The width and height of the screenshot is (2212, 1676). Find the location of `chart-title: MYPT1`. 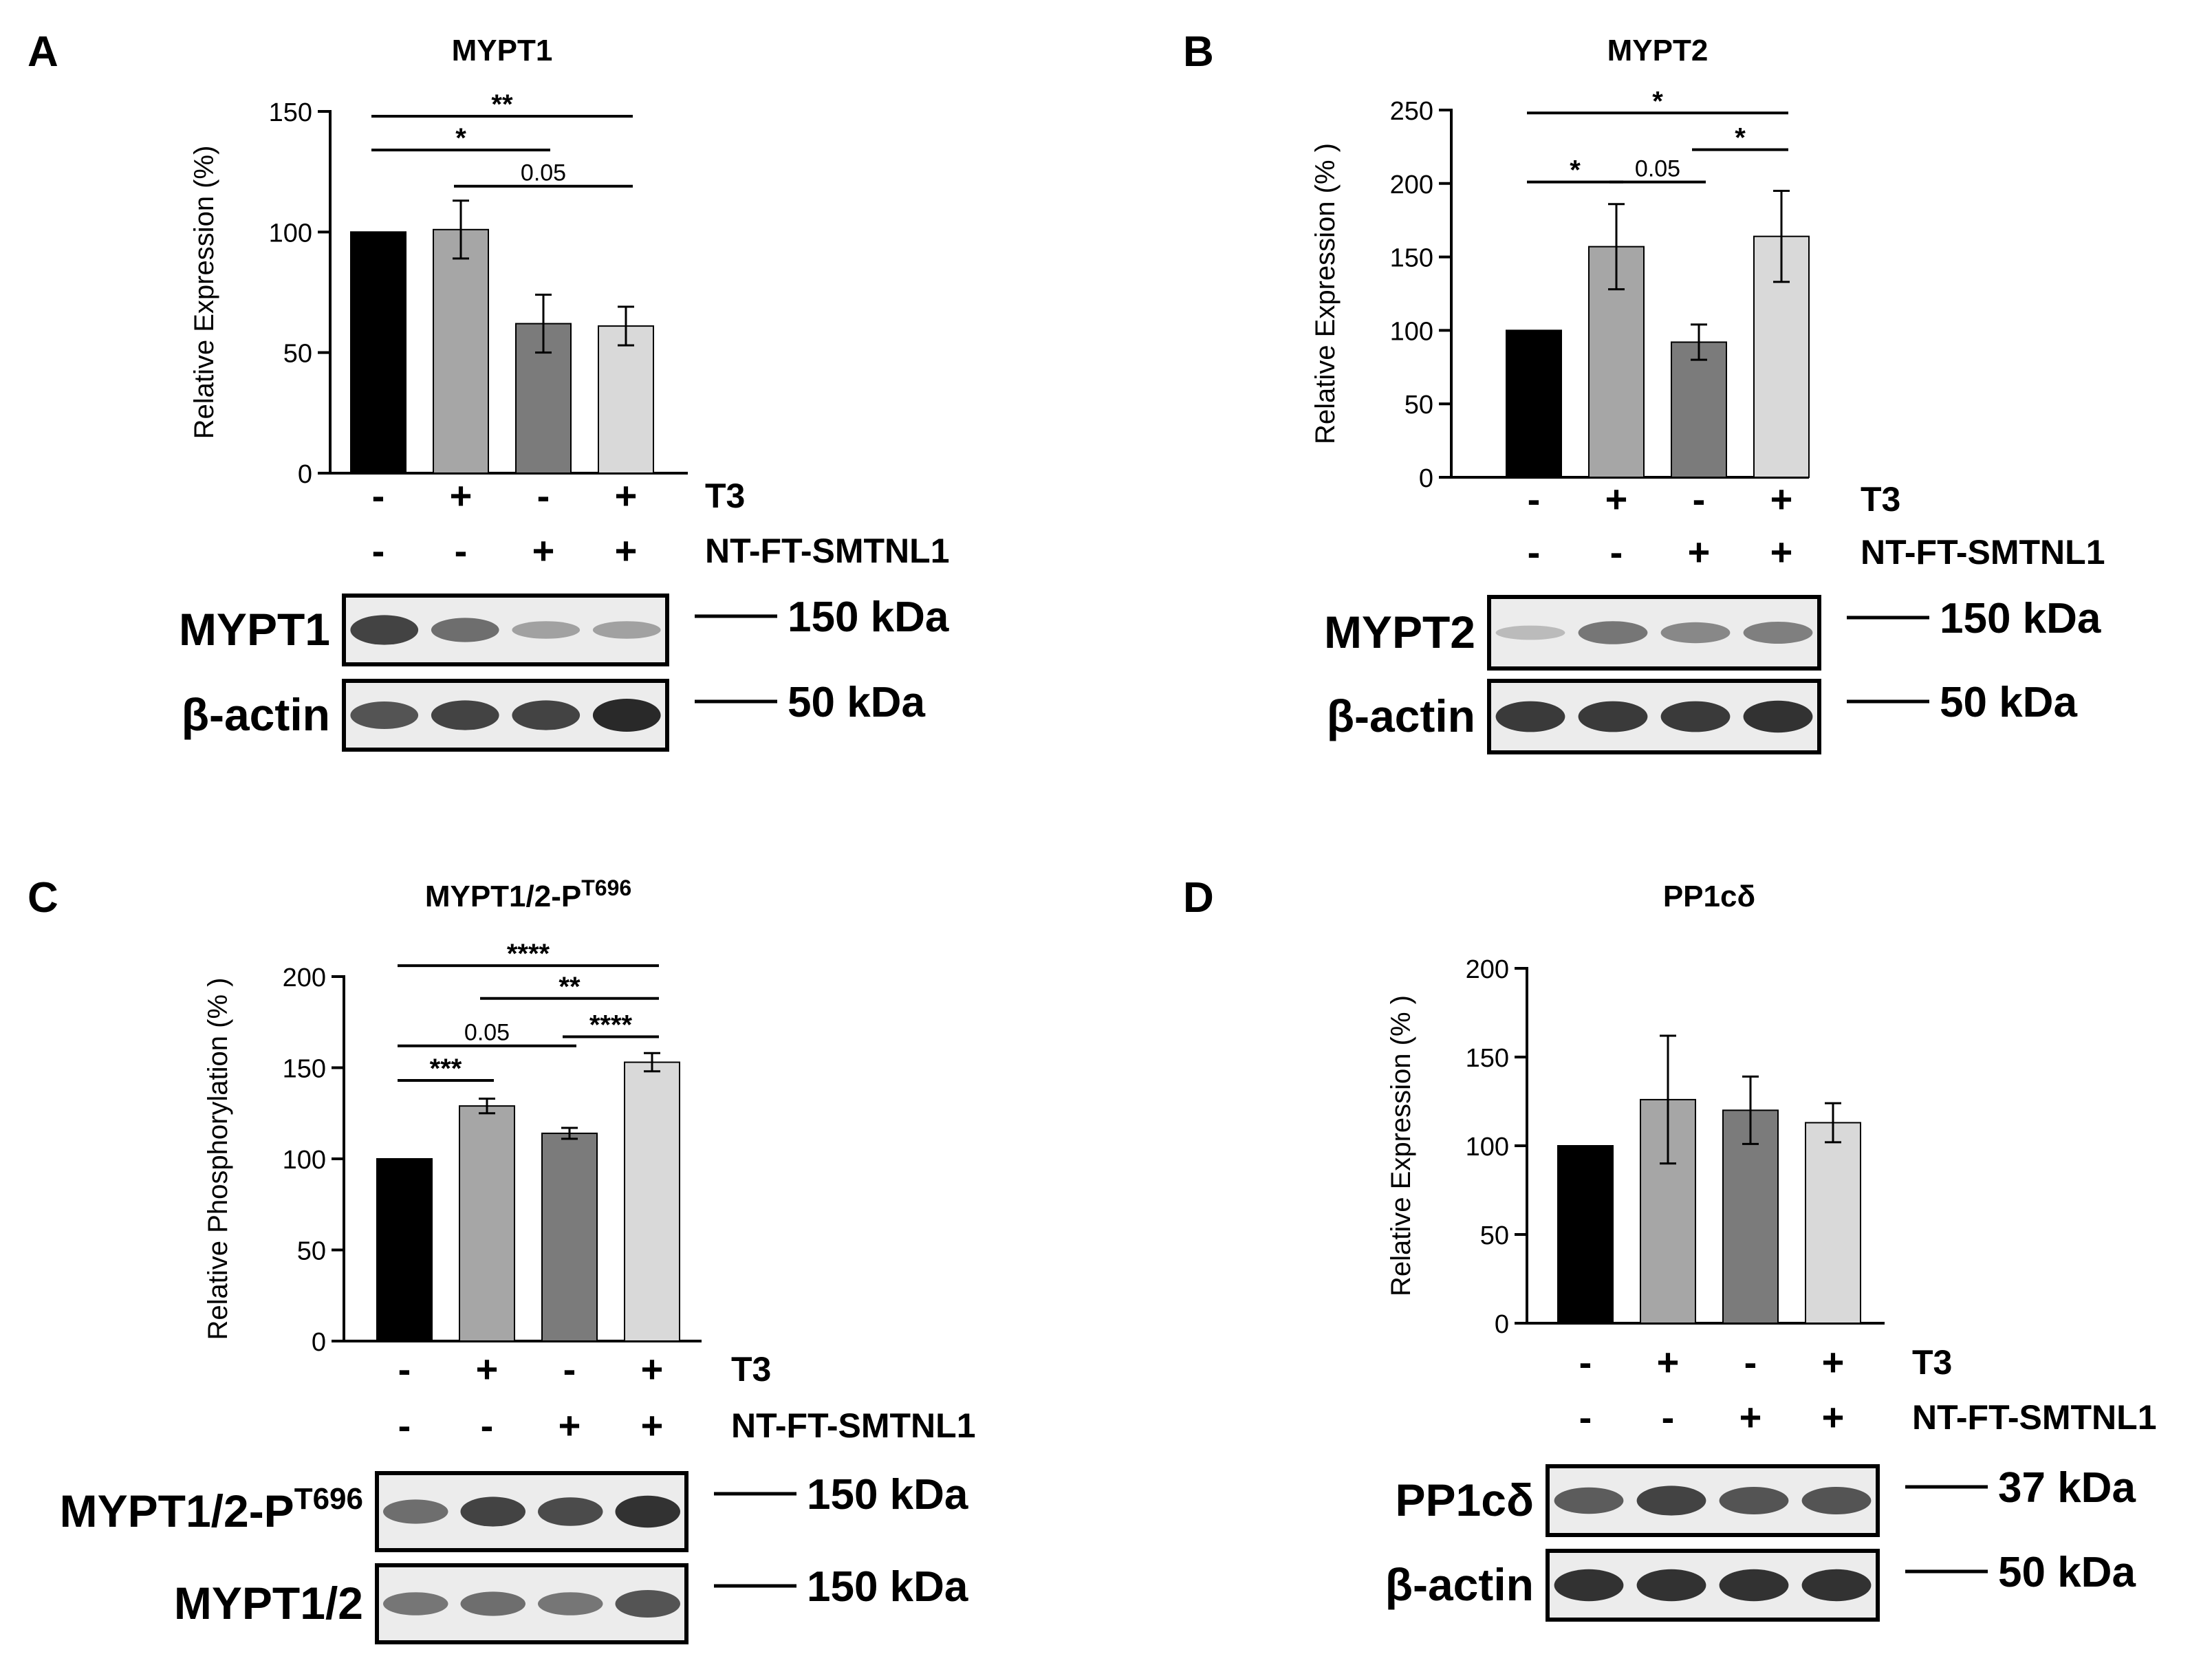

chart-title: MYPT1 is located at coordinates (502, 51).